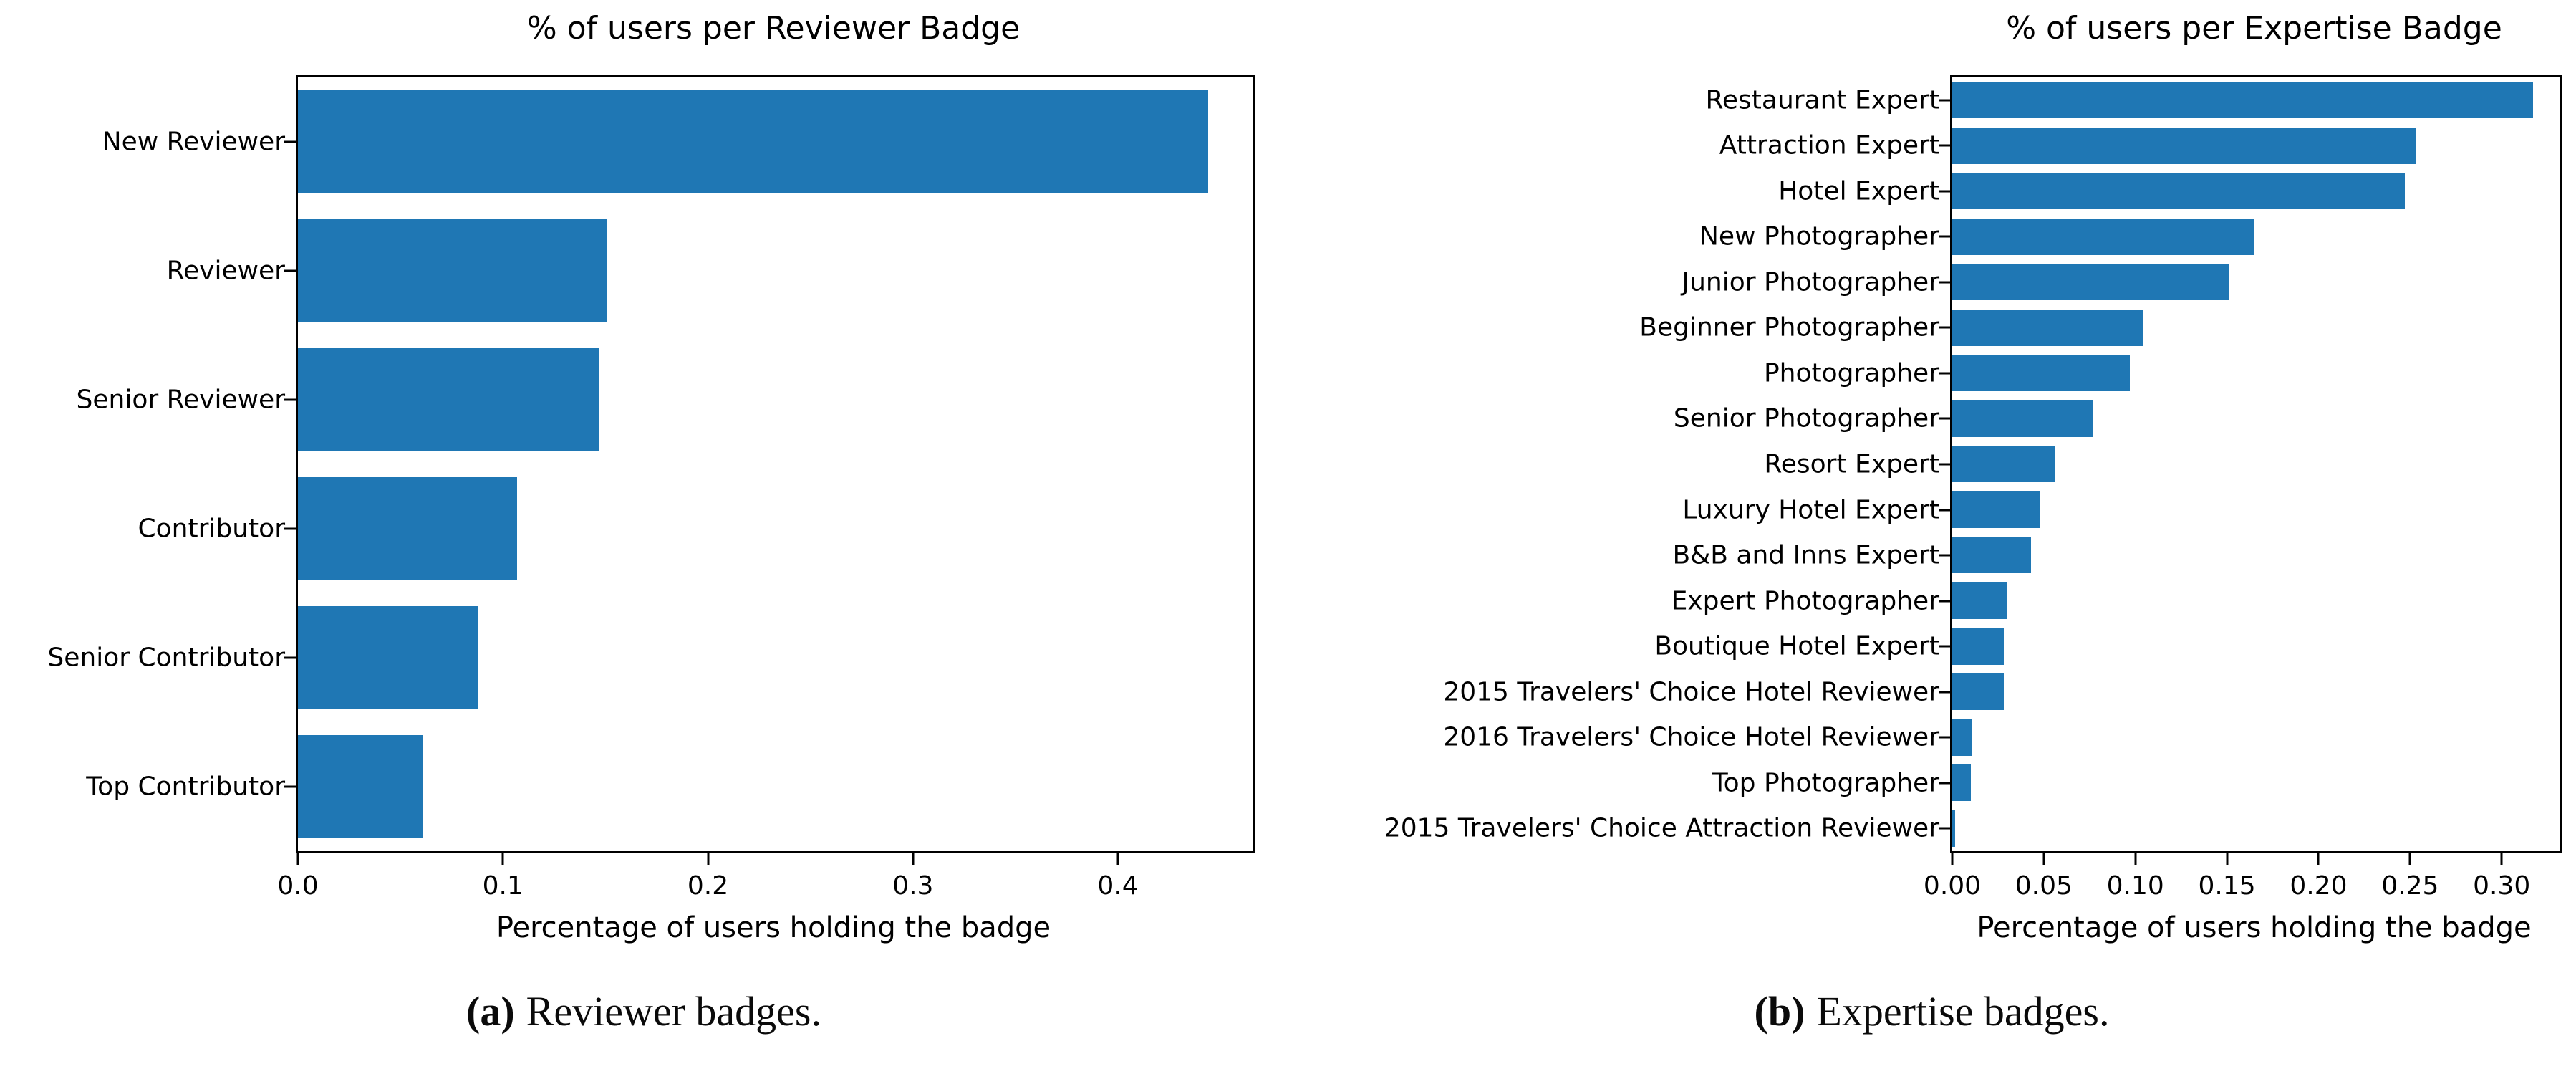 This screenshot has height=1084, width=2576. What do you see at coordinates (1952, 886) in the screenshot?
I see `x-tick-label: 0.00` at bounding box center [1952, 886].